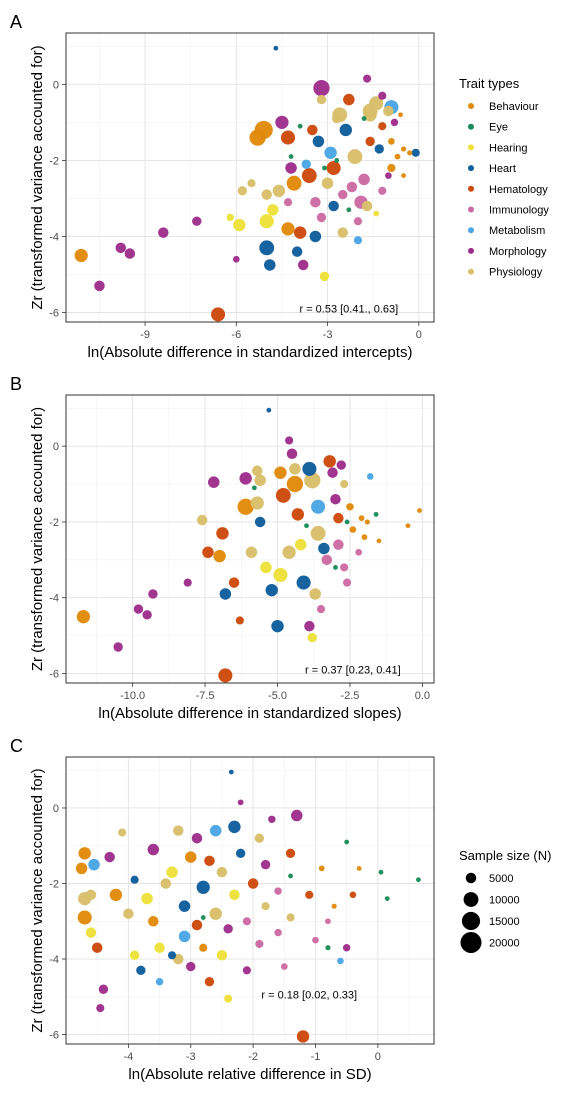  I want to click on x-tick-label: -2, so click(253, 1057).